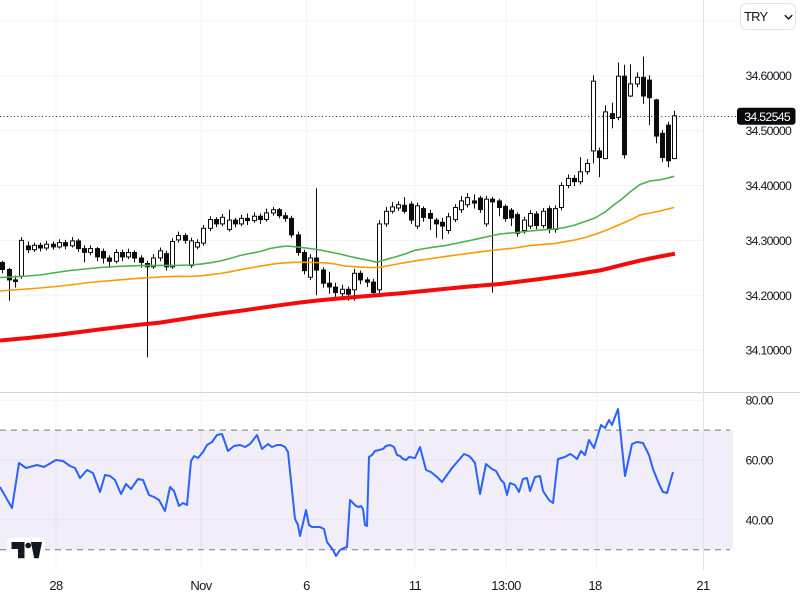  Describe the element at coordinates (769, 76) in the screenshot. I see `svg-text: 34.60000` at that location.